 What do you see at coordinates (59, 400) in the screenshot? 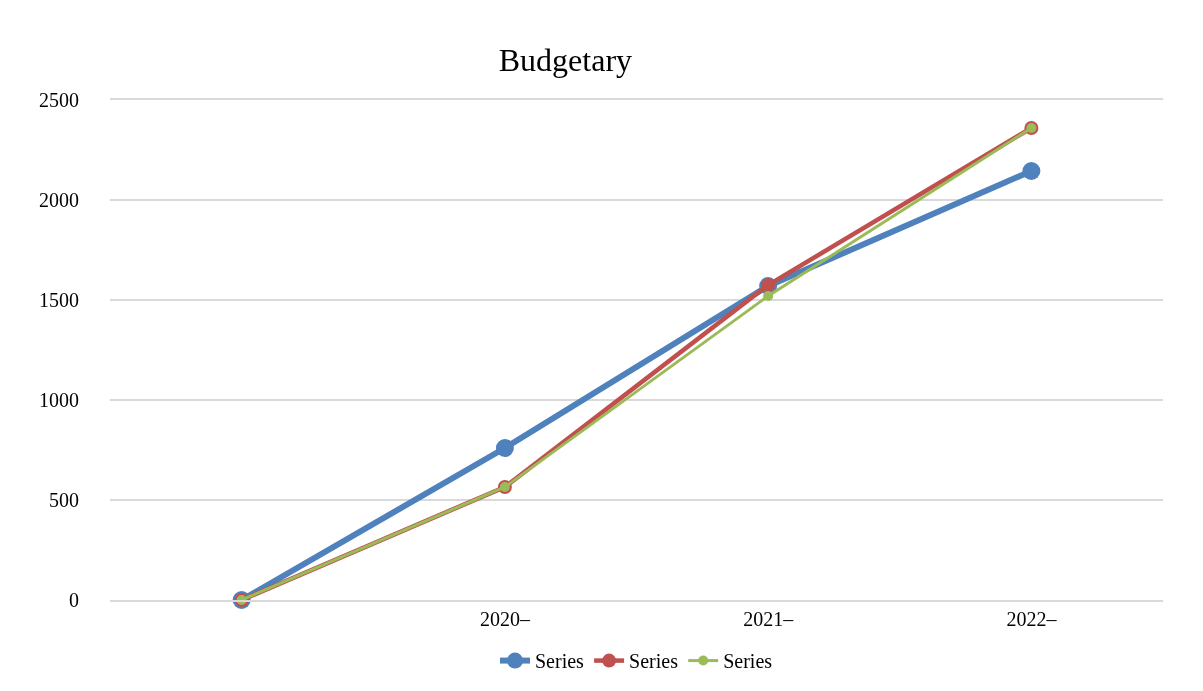
I see `y-tick-label: 1000` at bounding box center [59, 400].